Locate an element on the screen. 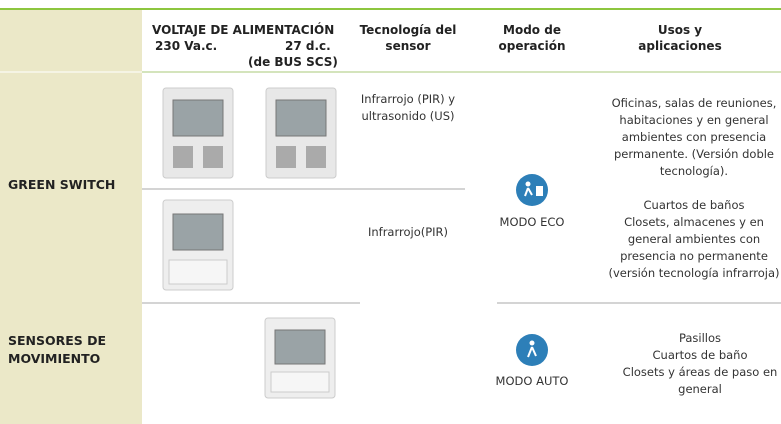  uses: tecnología). is located at coordinates (694, 171).